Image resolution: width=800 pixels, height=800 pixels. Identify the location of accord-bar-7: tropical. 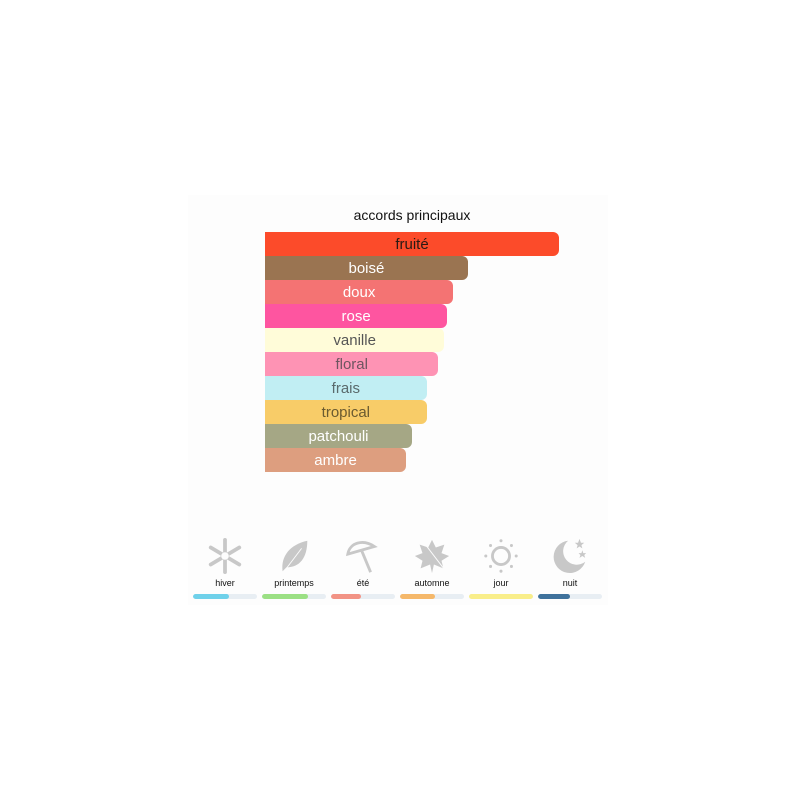
(346, 412).